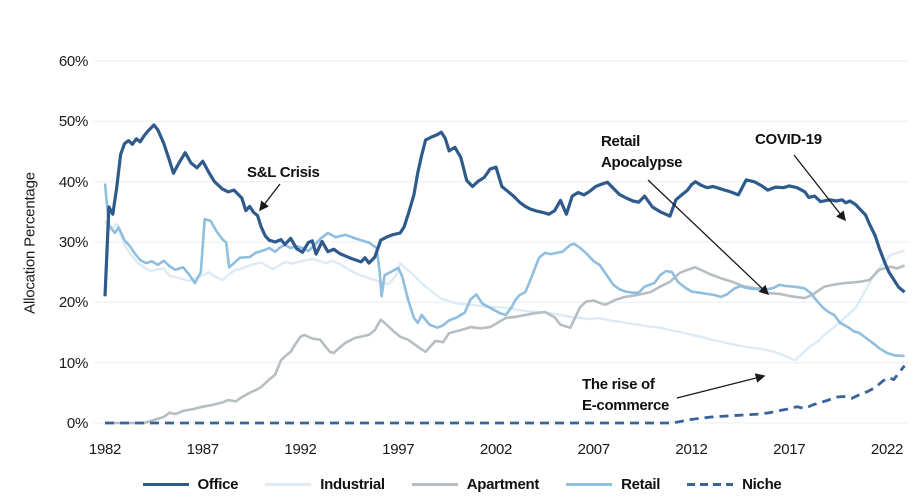 This screenshot has height=501, width=924. Describe the element at coordinates (165, 484) in the screenshot. I see `legend-swatch-office-line` at that location.